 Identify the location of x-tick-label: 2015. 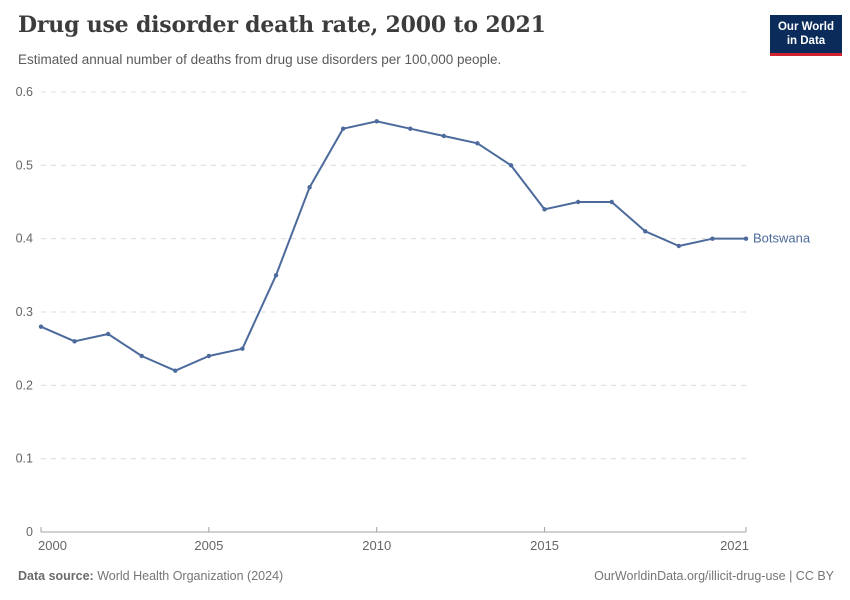
(544, 545).